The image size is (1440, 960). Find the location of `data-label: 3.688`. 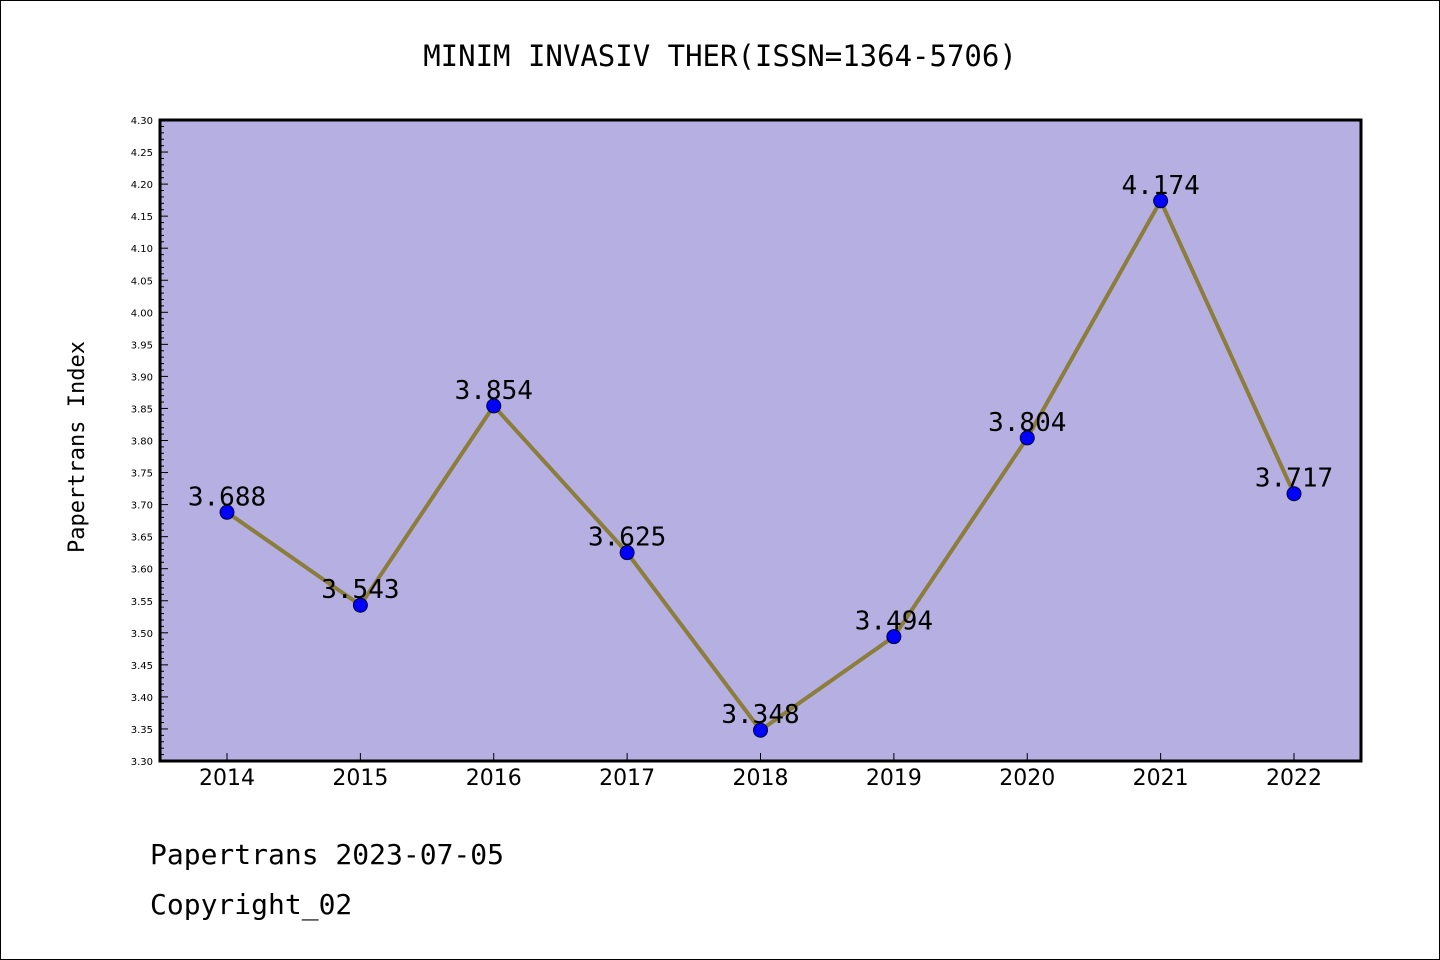

data-label: 3.688 is located at coordinates (227, 497).